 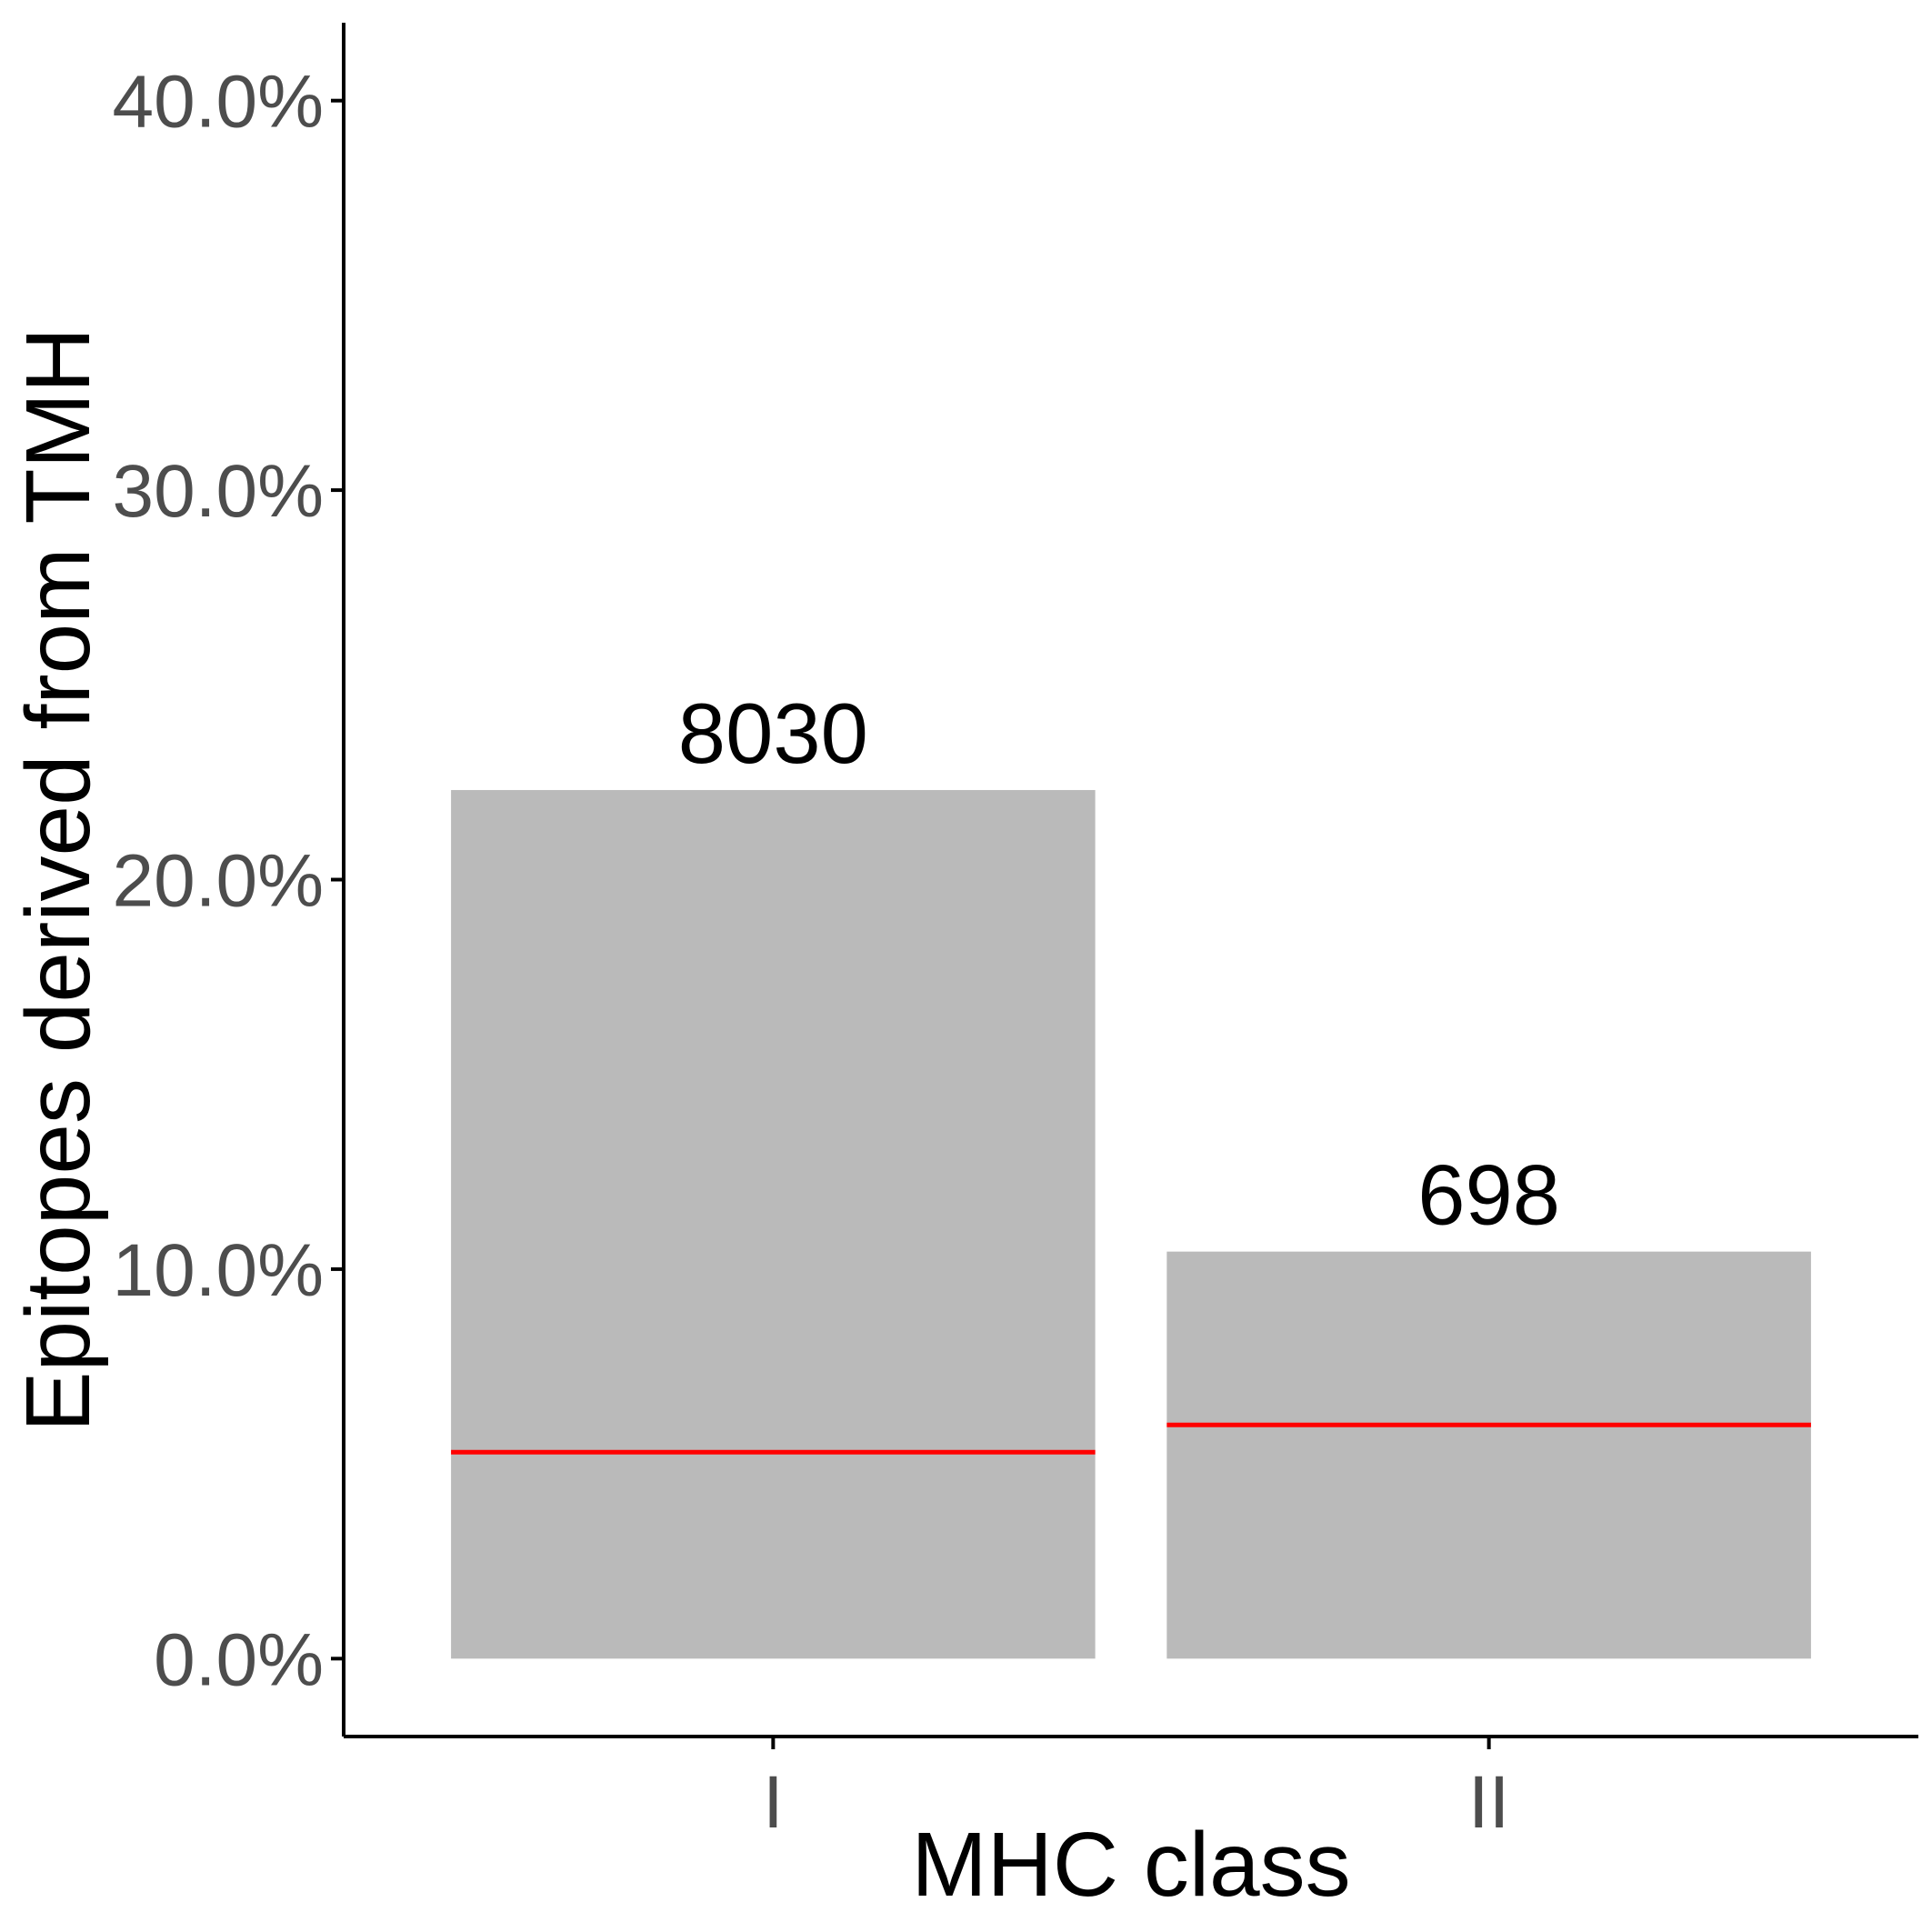 I want to click on bar-label-II: 698, so click(x=1488, y=1195).